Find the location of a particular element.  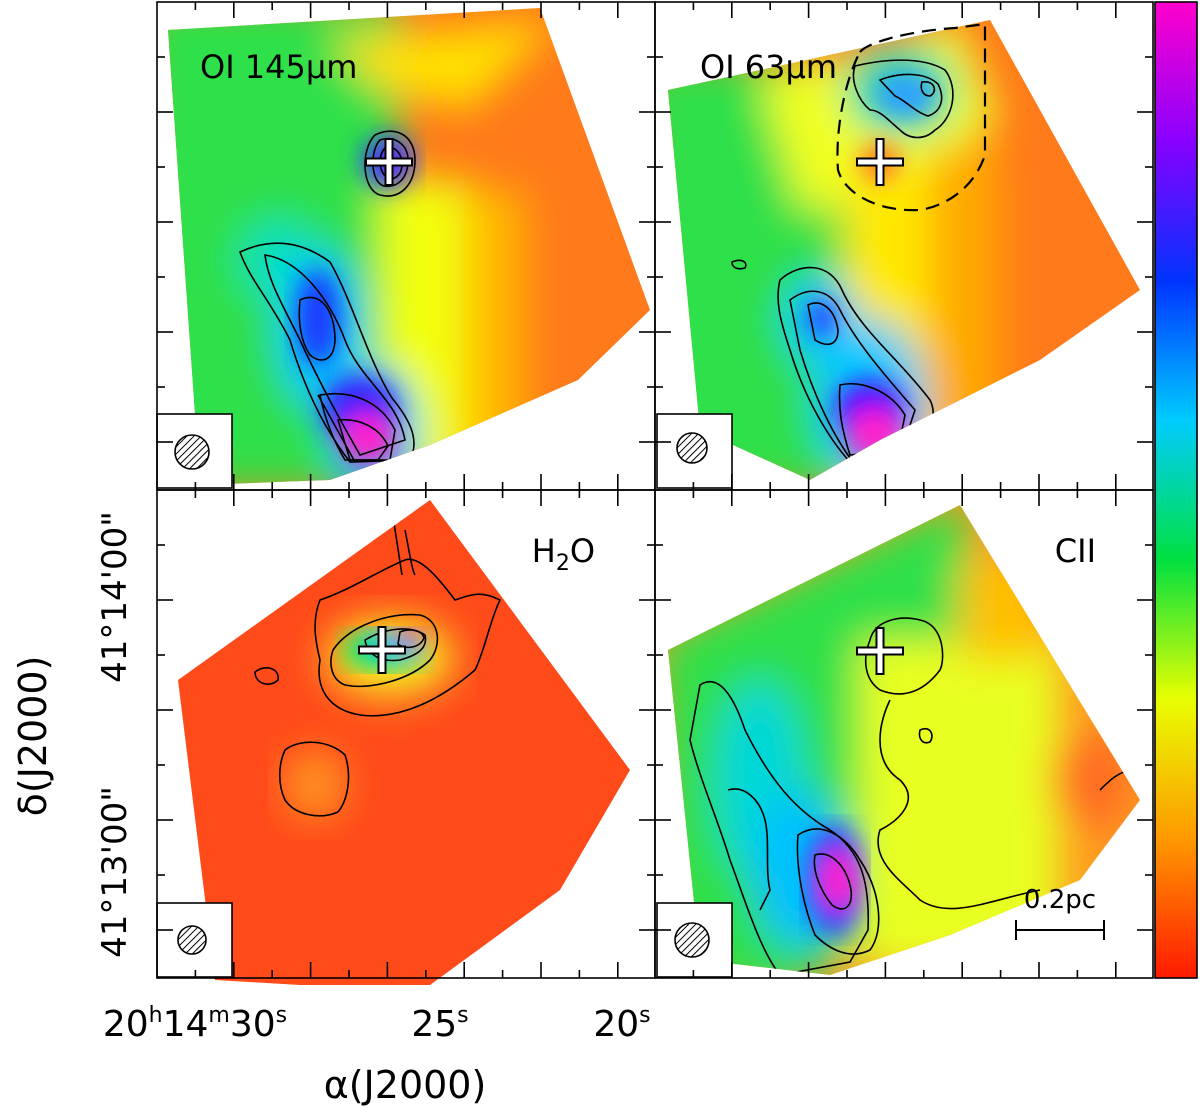

x-tick-label-30s: 20h14m30s is located at coordinates (195, 1024).